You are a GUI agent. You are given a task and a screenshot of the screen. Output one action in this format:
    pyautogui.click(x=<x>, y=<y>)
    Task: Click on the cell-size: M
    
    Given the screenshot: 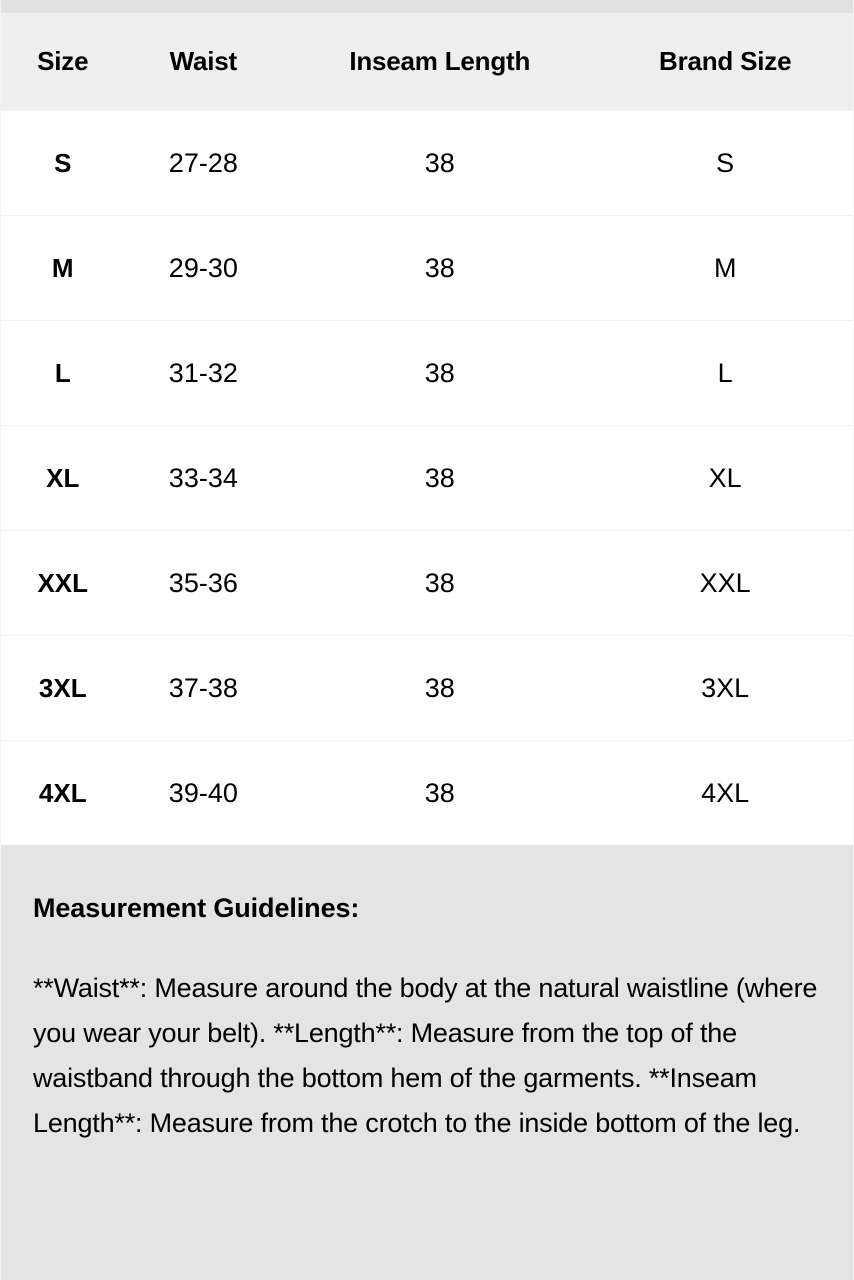 What is the action you would take?
    pyautogui.click(x=62, y=267)
    